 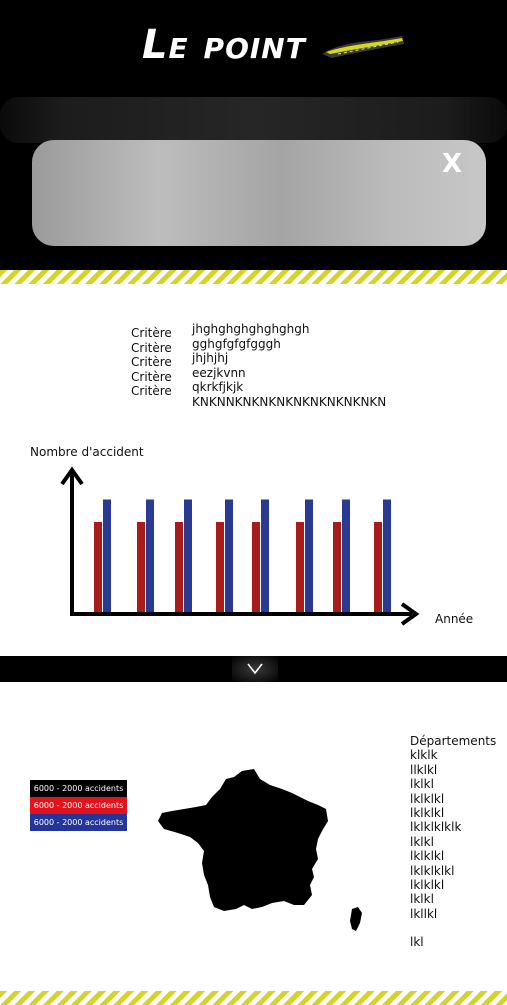 I want to click on departement-item: lkl, so click(x=417, y=942).